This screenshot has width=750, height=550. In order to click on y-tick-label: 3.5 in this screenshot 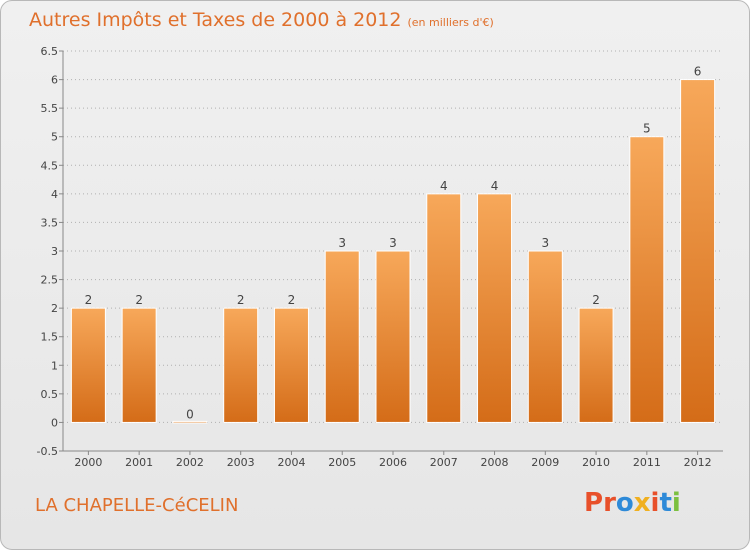, I will do `click(50, 222)`.